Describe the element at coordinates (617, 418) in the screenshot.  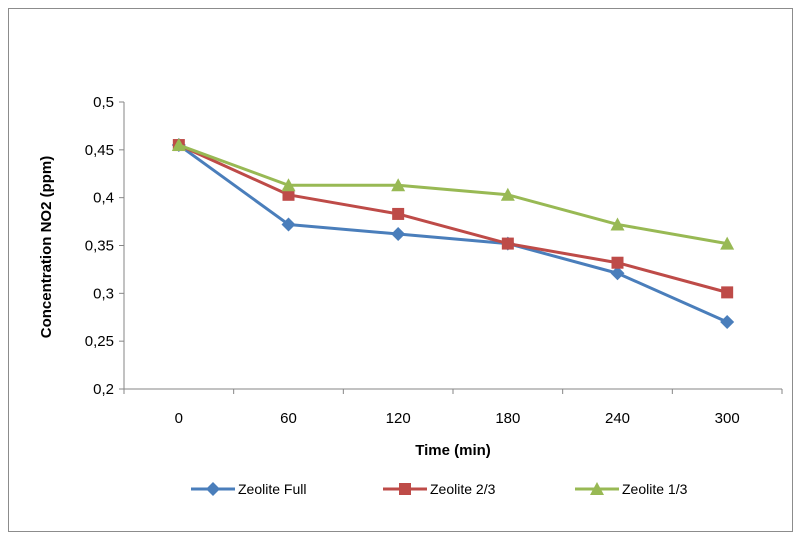
I see `x-tick-label: 240` at that location.